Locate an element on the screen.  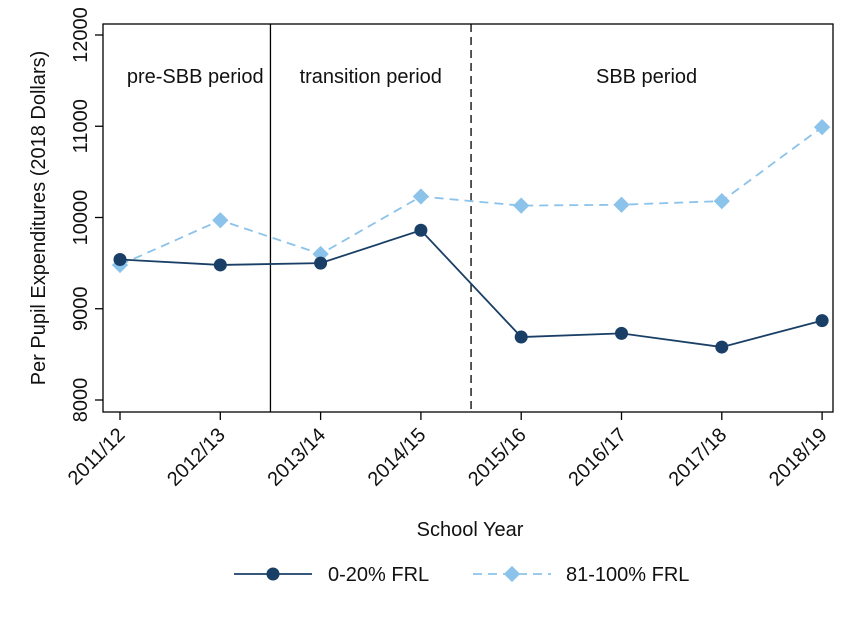
x-tick-label: 2012/13 is located at coordinates (196, 457).